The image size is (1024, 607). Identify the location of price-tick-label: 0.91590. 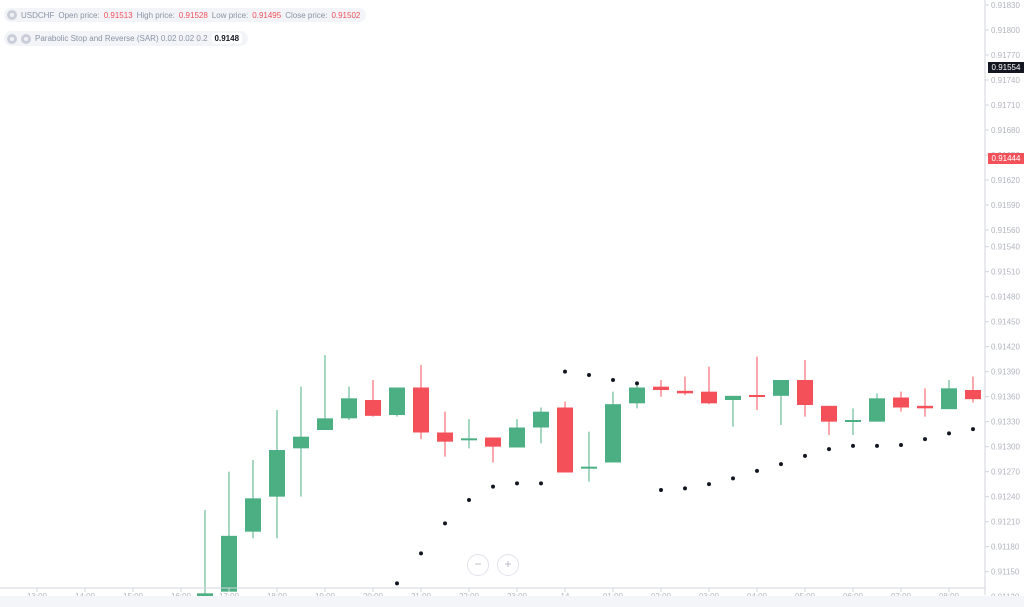
(1005, 205).